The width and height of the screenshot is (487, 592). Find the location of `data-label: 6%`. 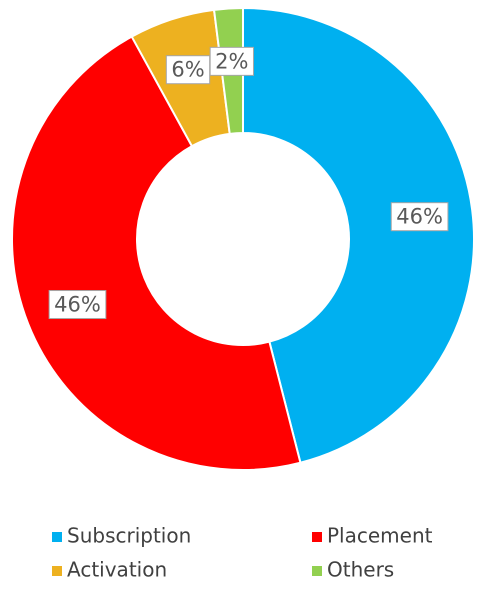

data-label: 6% is located at coordinates (187, 70).